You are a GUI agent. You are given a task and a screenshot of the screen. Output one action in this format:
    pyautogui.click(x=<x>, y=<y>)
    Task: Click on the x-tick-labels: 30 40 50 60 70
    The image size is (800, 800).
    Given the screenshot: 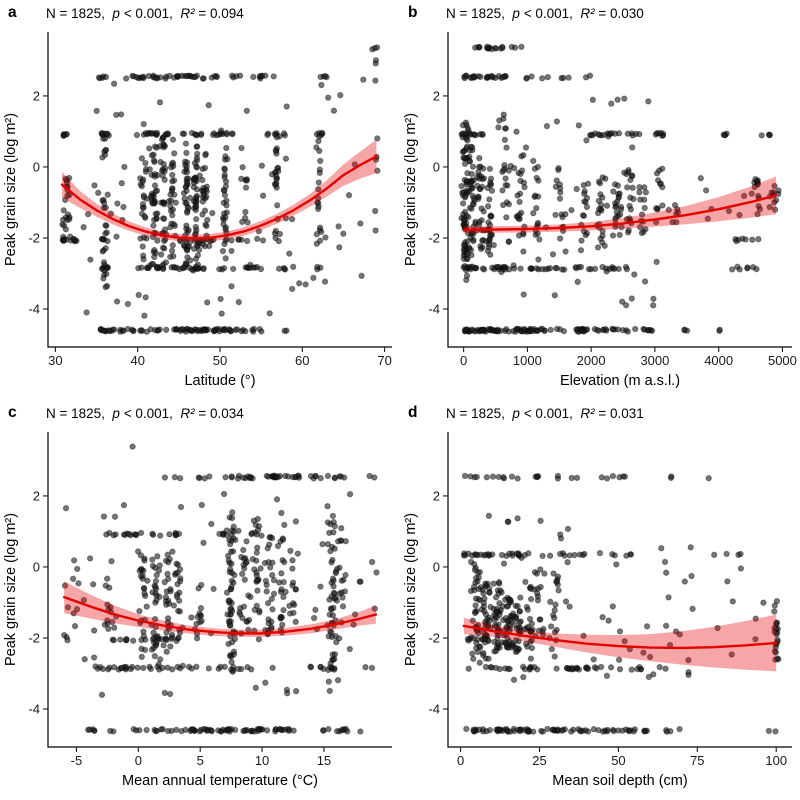 What is the action you would take?
    pyautogui.click(x=220, y=360)
    